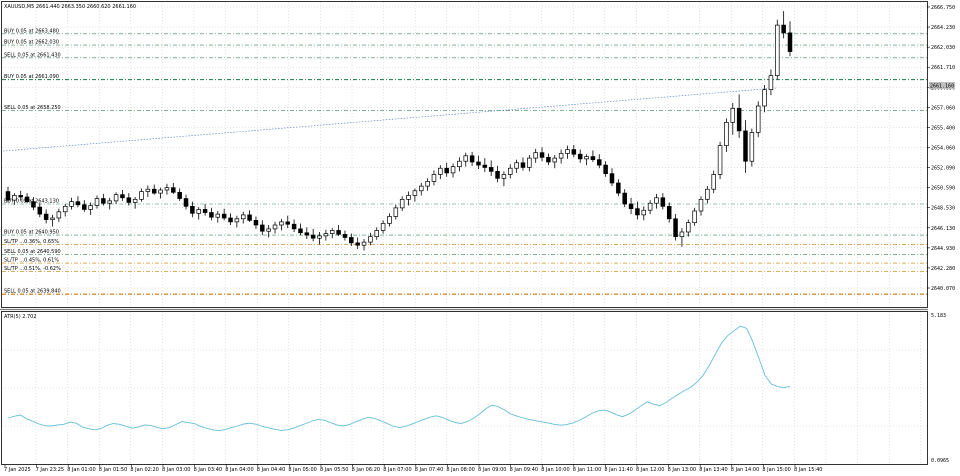 This screenshot has width=960, height=476. Describe the element at coordinates (17, 470) in the screenshot. I see `time-tick-label: 7 Jan 2025` at that location.